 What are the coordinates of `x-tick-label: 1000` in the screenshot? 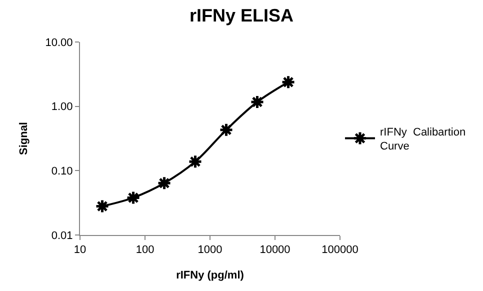 It's located at (210, 250).